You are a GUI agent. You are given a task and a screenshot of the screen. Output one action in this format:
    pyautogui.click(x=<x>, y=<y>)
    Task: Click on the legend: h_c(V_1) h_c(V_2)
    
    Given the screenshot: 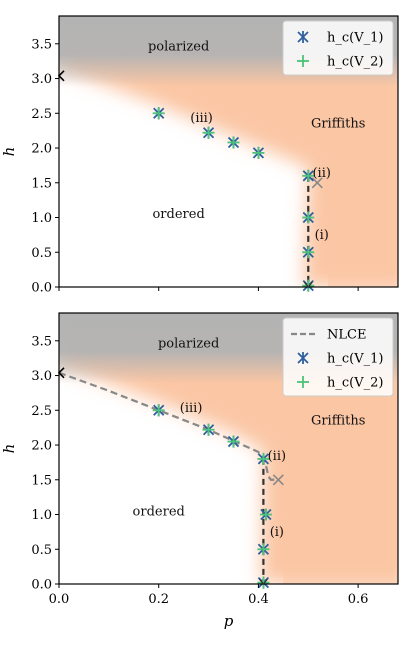 What is the action you would take?
    pyautogui.click(x=338, y=48)
    